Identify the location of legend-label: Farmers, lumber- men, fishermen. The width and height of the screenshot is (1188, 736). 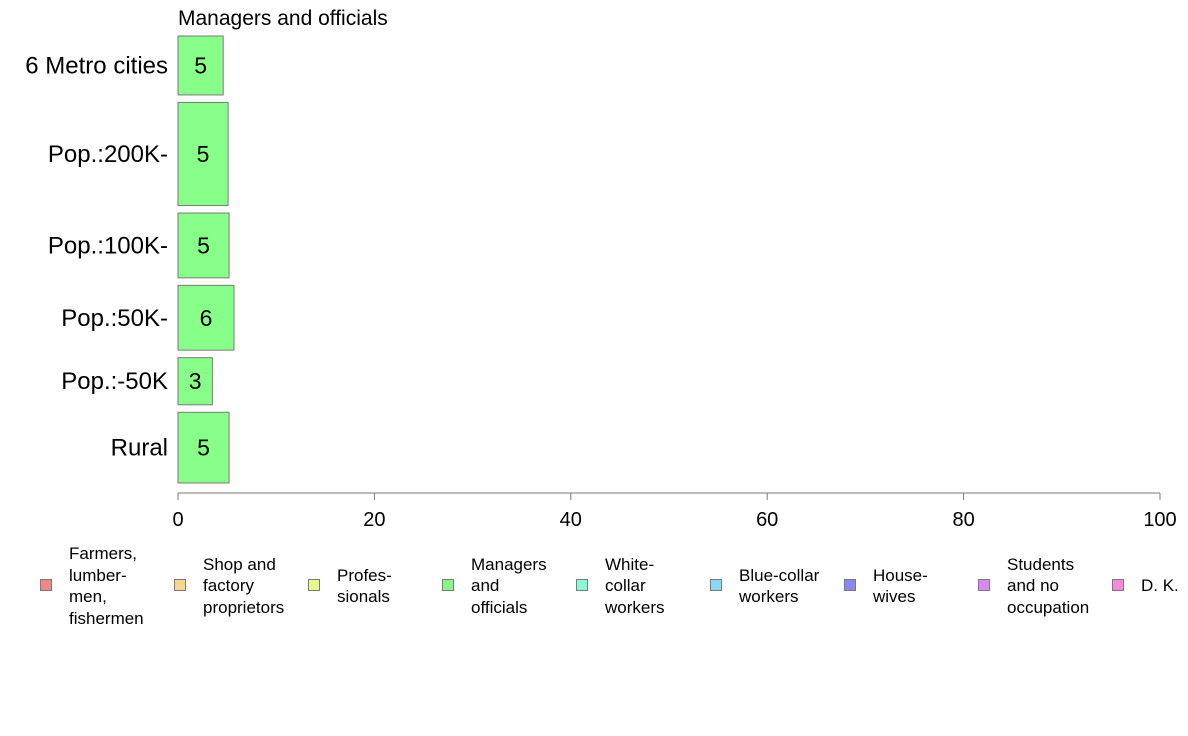
(106, 586).